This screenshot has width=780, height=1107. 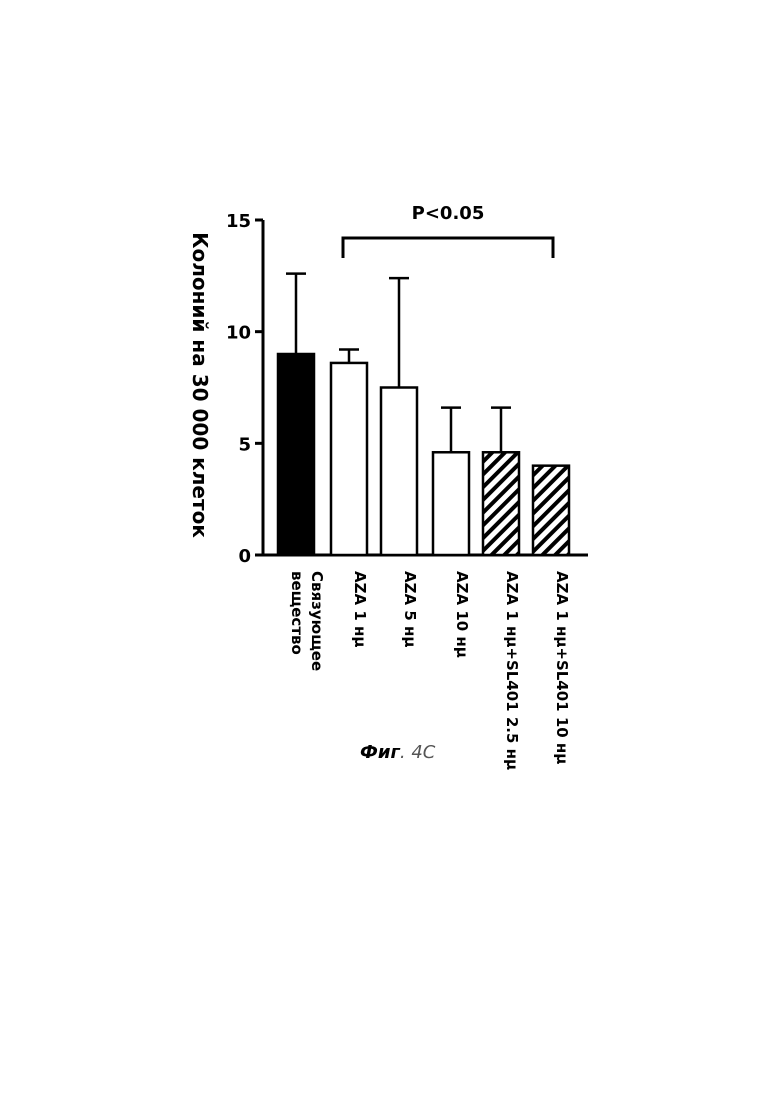 What do you see at coordinates (410, 609) in the screenshot?
I see `category-label-2: AZA 5 нμ` at bounding box center [410, 609].